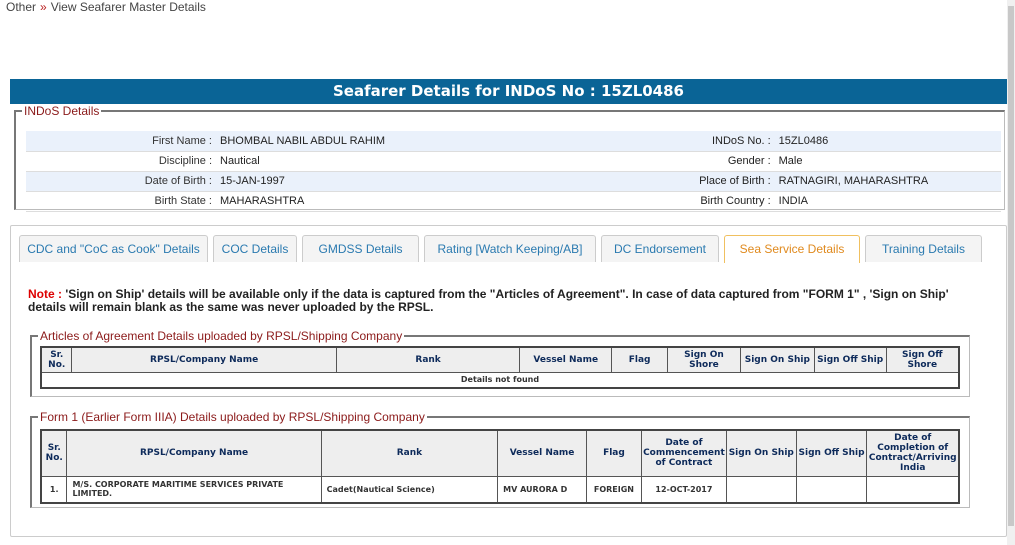  I want to click on column-header: Sign Off Shore, so click(922, 359).